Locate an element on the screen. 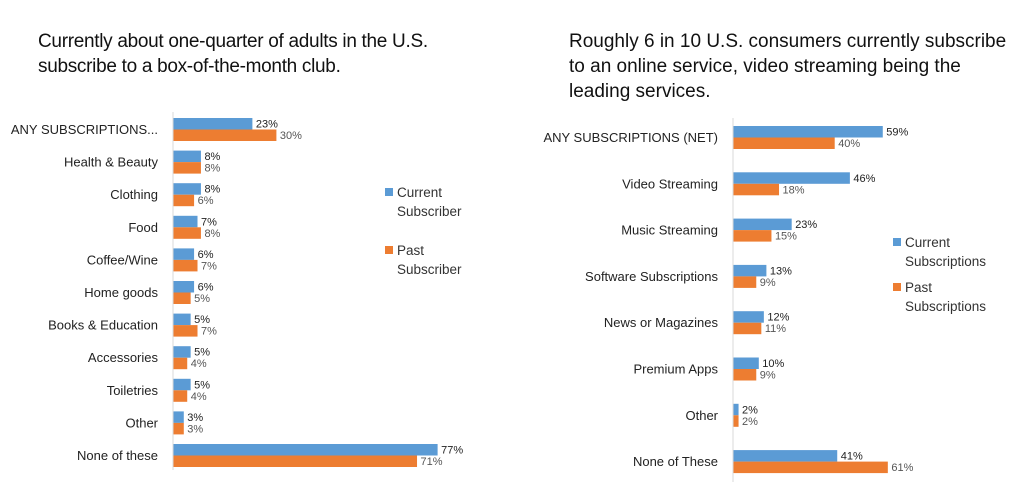 Image resolution: width=1024 pixels, height=498 pixels. right-category-label: Music Streaming is located at coordinates (669, 230).